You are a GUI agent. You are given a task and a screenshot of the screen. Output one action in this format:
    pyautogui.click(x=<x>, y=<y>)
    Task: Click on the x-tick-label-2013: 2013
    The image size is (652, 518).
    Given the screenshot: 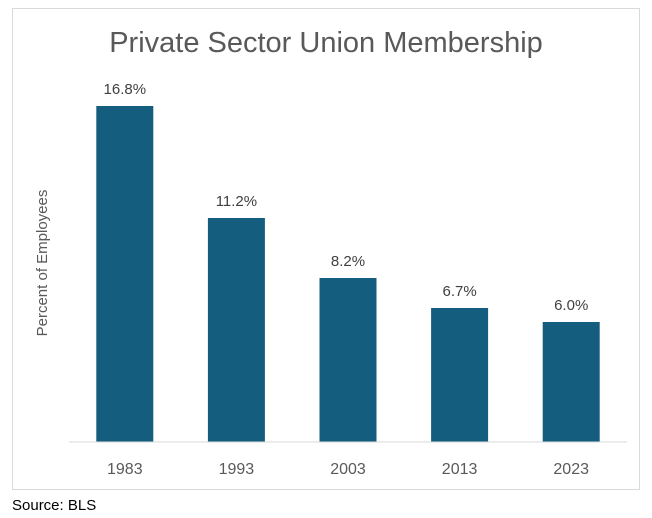 What is the action you would take?
    pyautogui.click(x=460, y=469)
    